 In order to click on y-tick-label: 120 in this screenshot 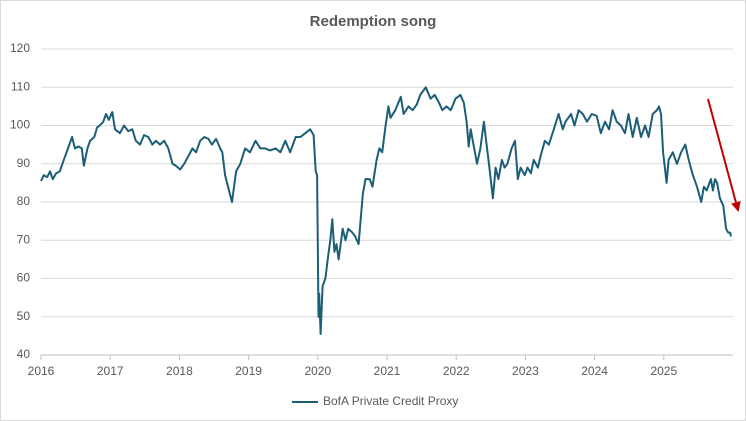, I will do `click(20, 48)`.